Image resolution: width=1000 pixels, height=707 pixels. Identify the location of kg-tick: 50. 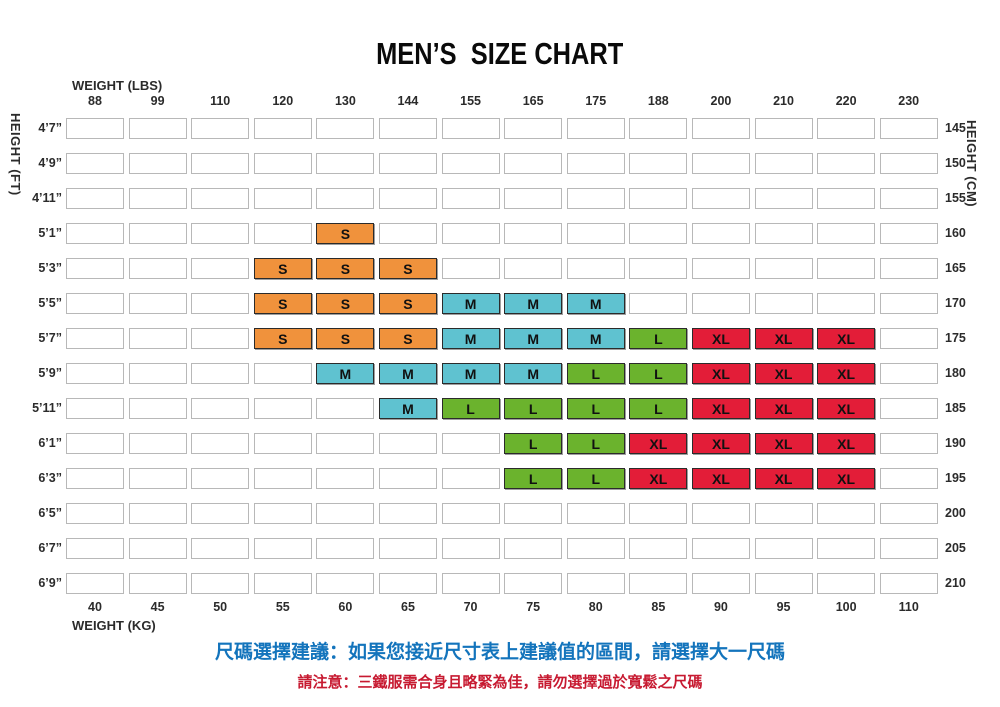
(220, 607).